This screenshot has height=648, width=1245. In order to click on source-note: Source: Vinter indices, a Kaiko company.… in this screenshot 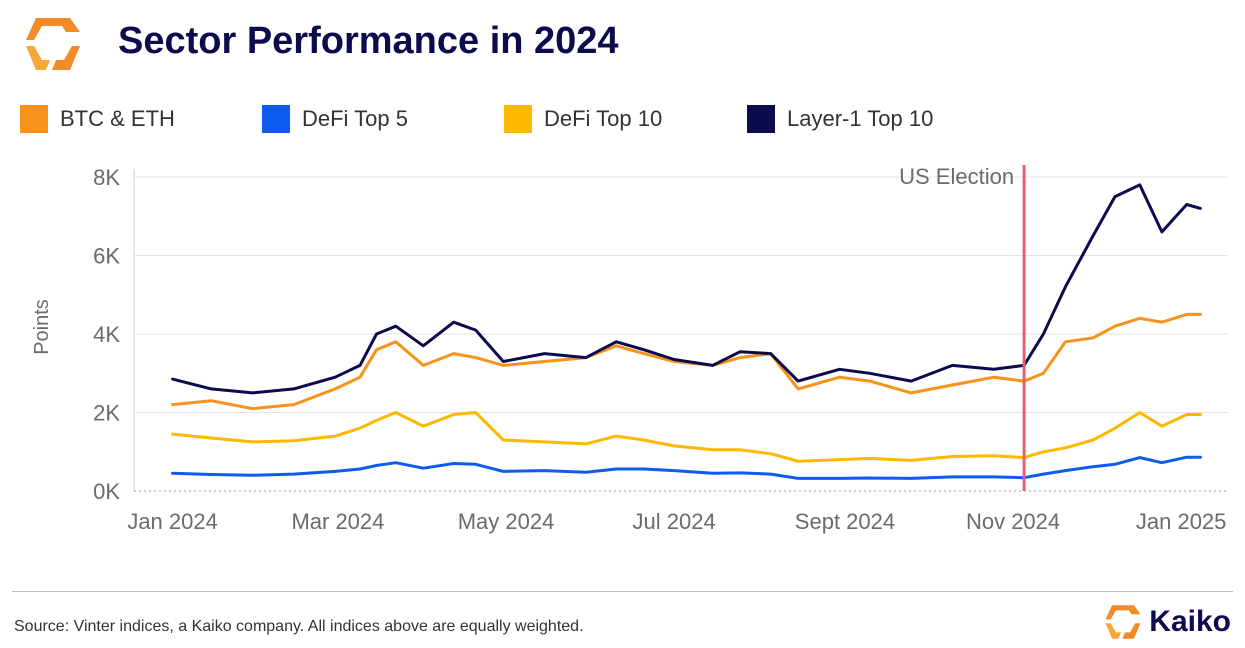, I will do `click(299, 626)`.